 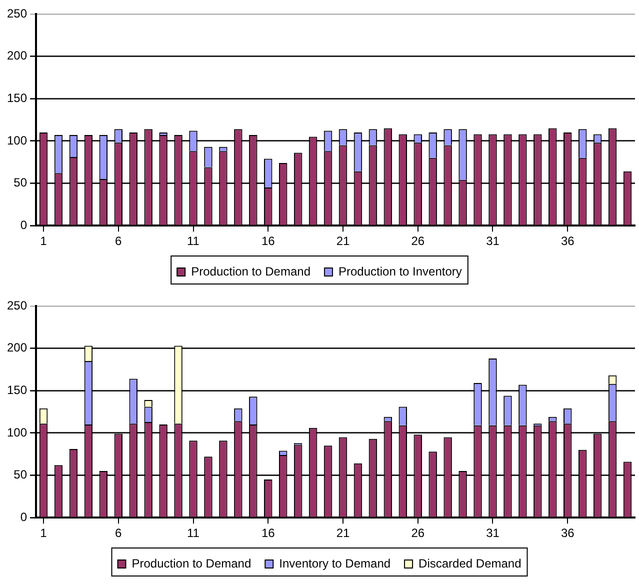 What do you see at coordinates (335, 563) in the screenshot?
I see `legend-label: Inventory to Demand` at bounding box center [335, 563].